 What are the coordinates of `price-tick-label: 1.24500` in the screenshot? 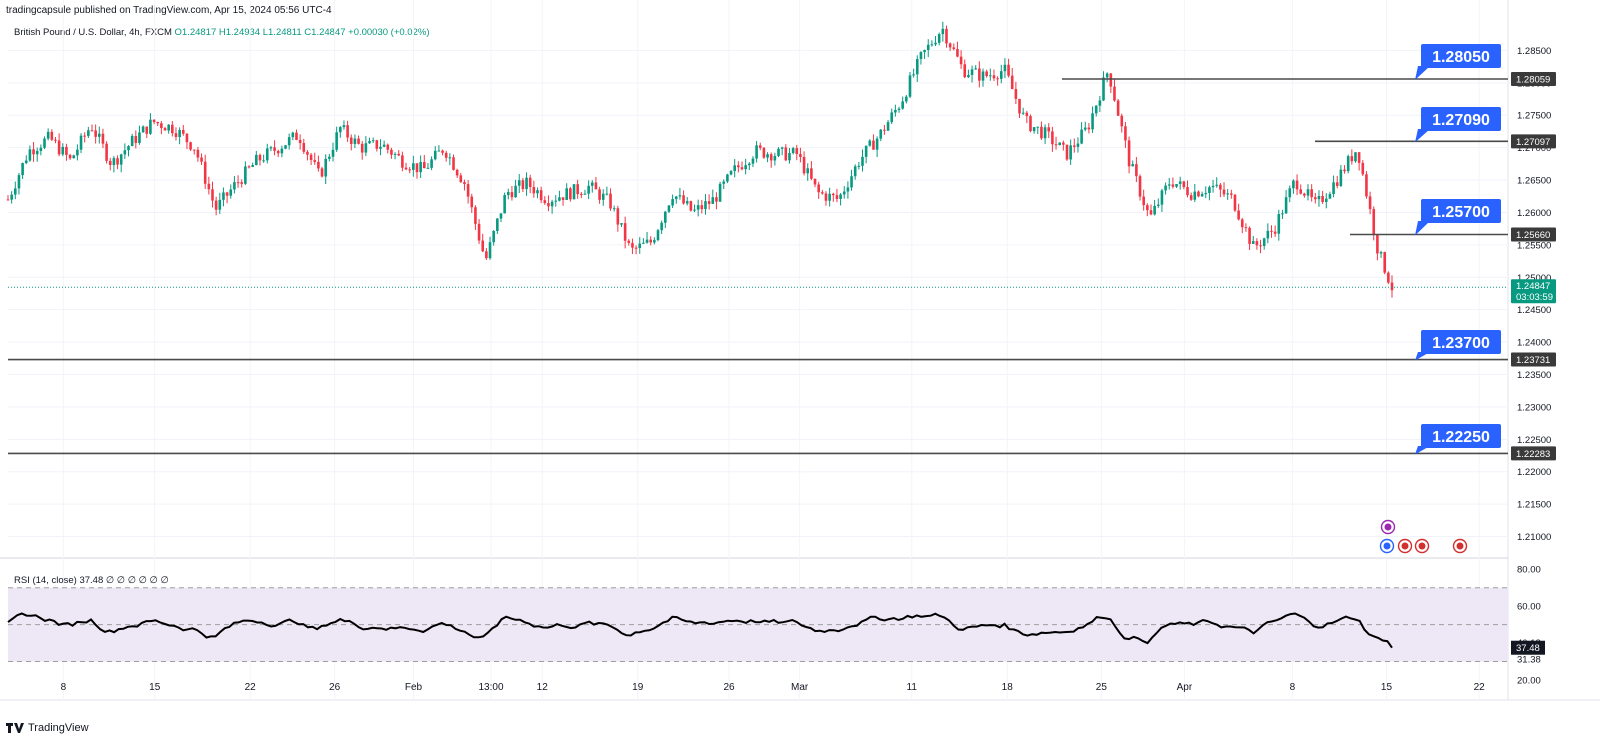 It's located at (1534, 310).